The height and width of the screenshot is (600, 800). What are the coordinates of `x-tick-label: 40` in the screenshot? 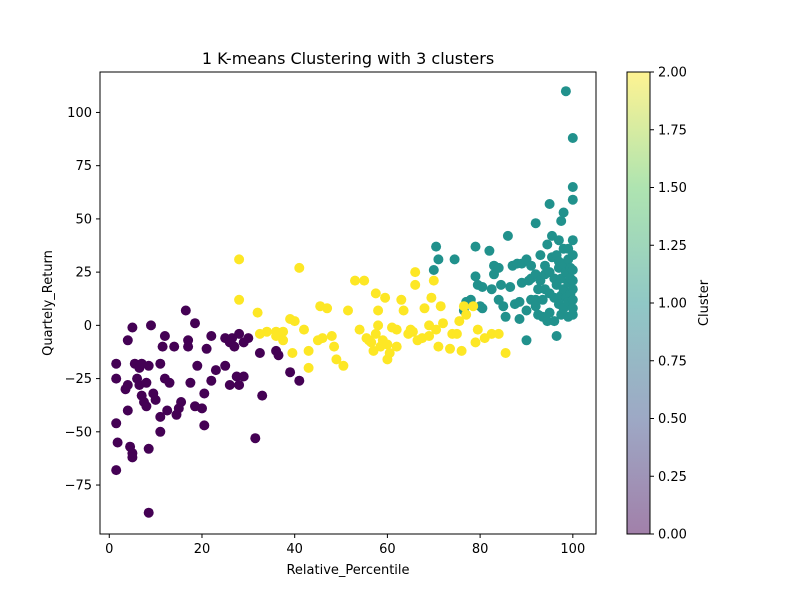 It's located at (294, 549).